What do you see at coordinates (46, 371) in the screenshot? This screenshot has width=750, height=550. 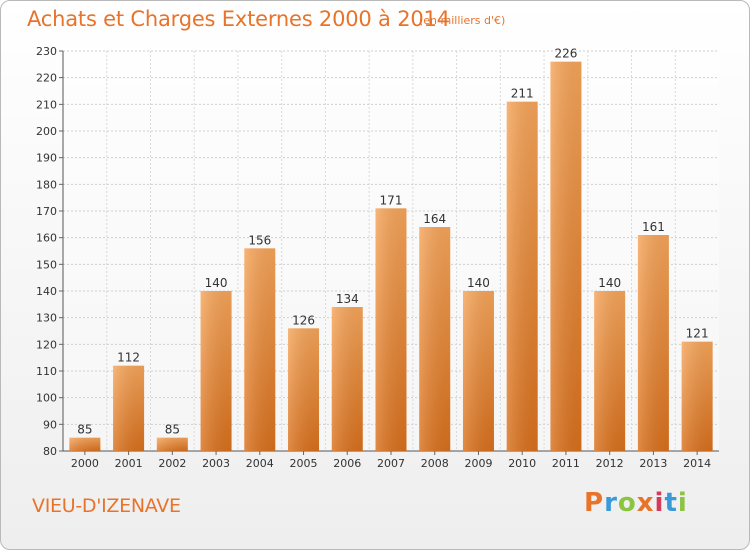 I see `y-tick-label: 110` at bounding box center [46, 371].